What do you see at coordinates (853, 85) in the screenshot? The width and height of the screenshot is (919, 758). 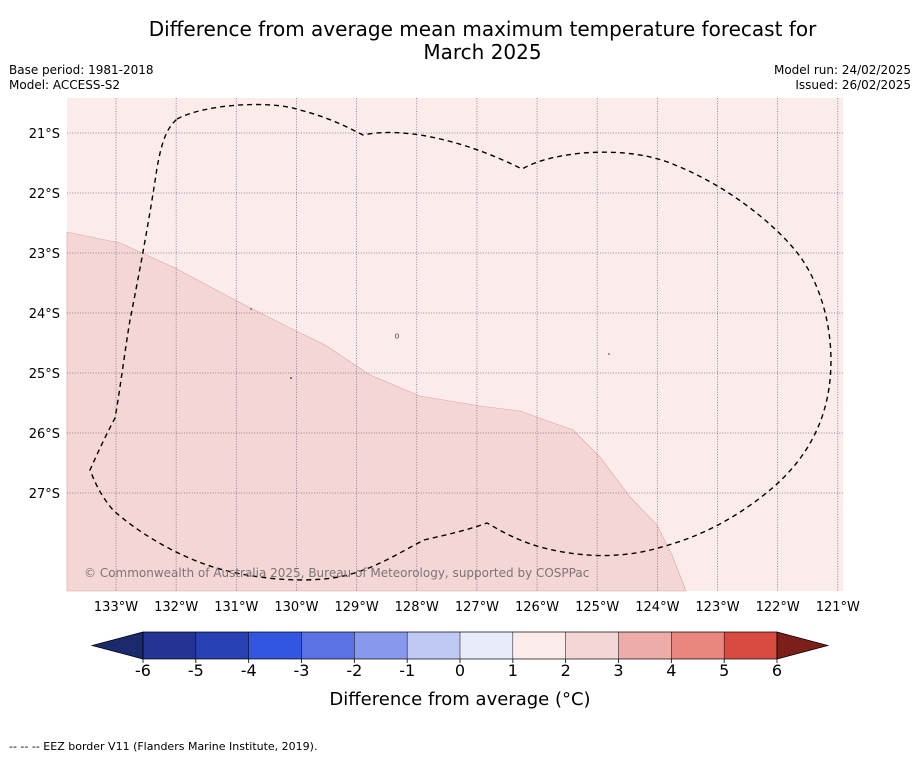 I see `issued-date: Issued: 26/02/2025` at bounding box center [853, 85].